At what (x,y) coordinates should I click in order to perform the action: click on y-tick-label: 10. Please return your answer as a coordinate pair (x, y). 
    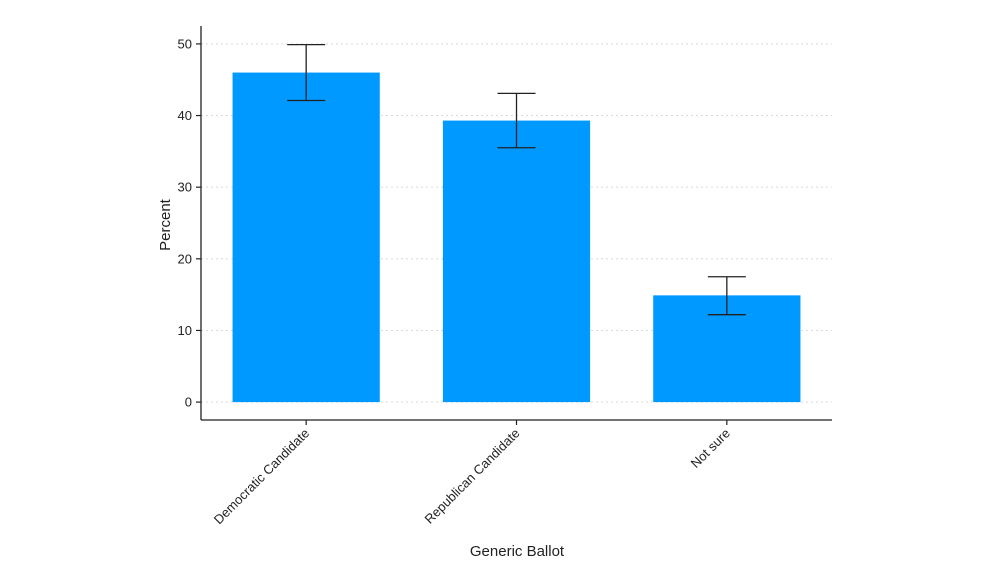
    Looking at the image, I should click on (185, 330).